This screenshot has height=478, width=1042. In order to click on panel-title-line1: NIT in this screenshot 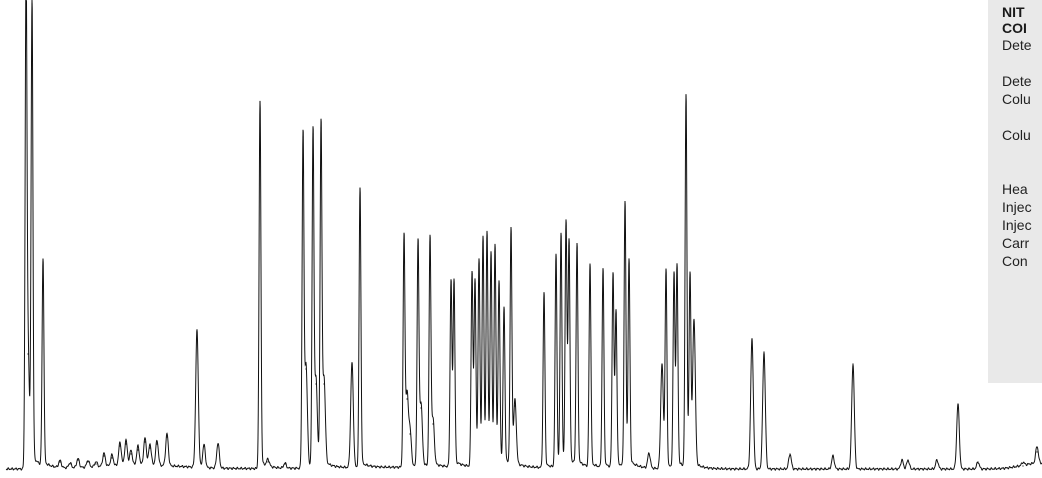, I will do `click(1013, 12)`.